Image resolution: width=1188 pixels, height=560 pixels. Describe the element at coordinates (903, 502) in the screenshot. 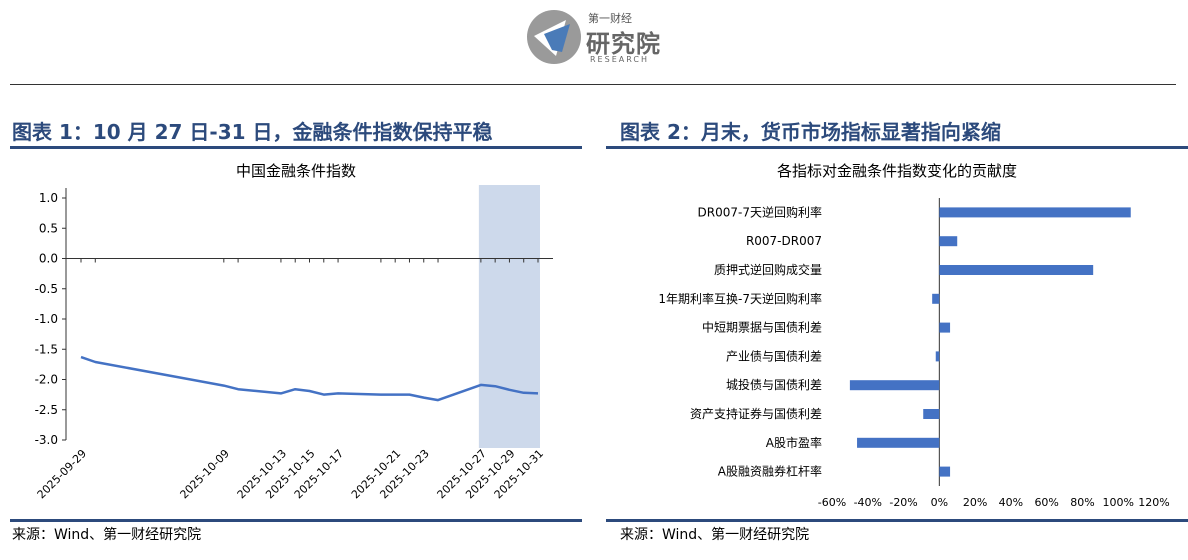

I see `x-tick-label: -20%` at that location.